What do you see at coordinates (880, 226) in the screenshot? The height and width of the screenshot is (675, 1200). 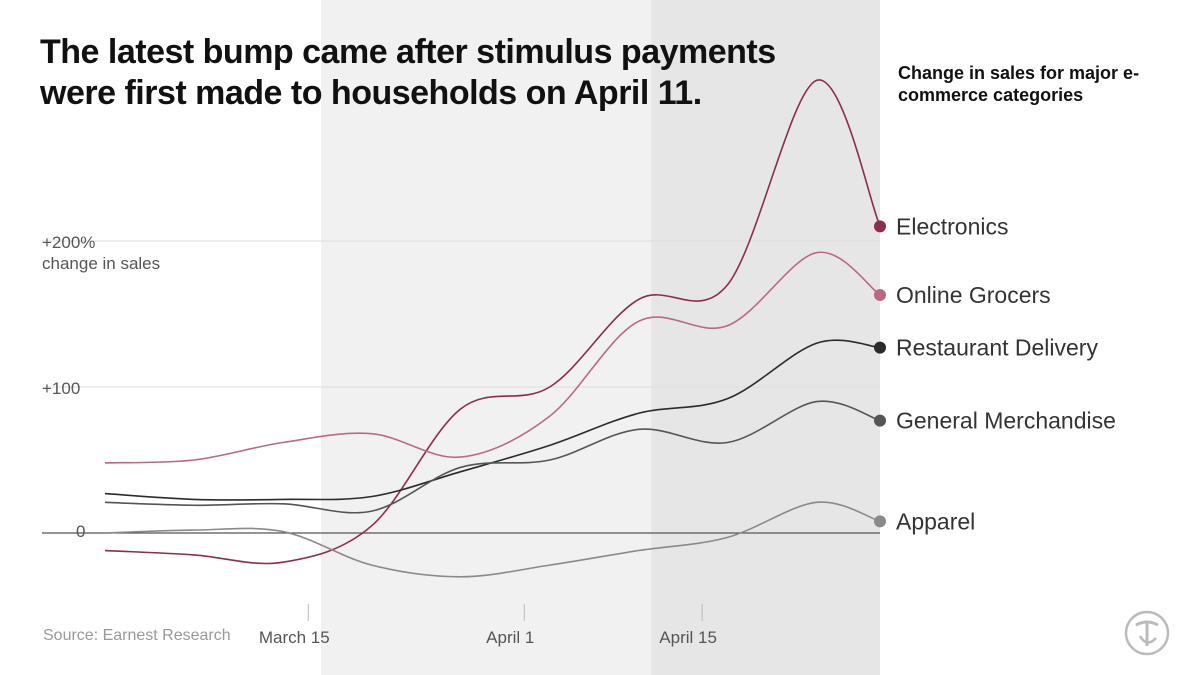 I see `endpoint-electronics` at bounding box center [880, 226].